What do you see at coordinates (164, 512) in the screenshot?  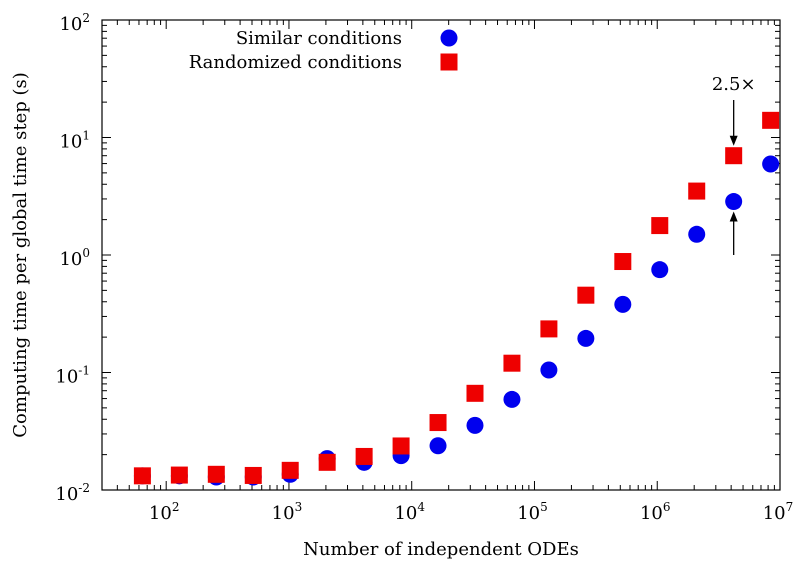 I see `x-tick-label: 10²` at bounding box center [164, 512].